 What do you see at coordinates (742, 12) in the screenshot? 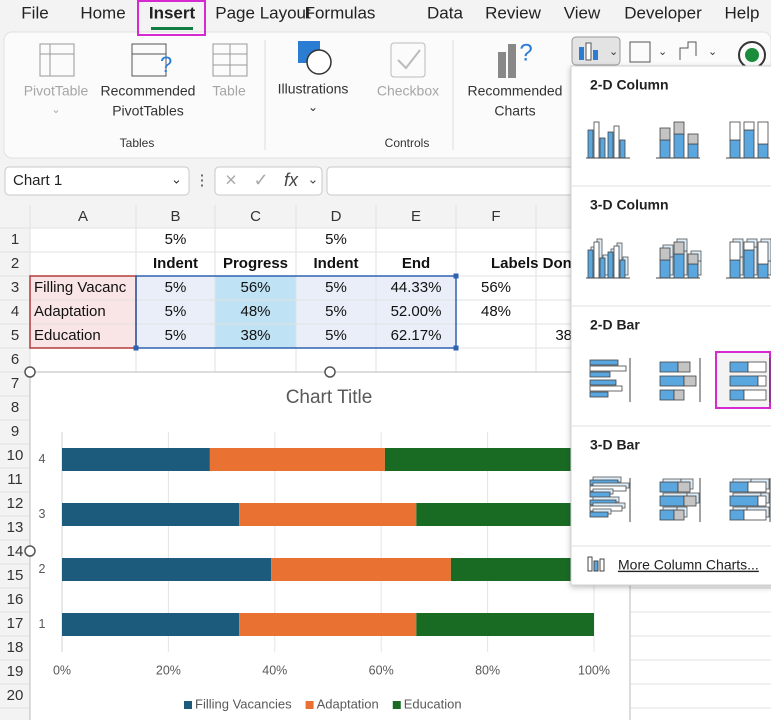
I see `ribbon-tab: Help` at bounding box center [742, 12].